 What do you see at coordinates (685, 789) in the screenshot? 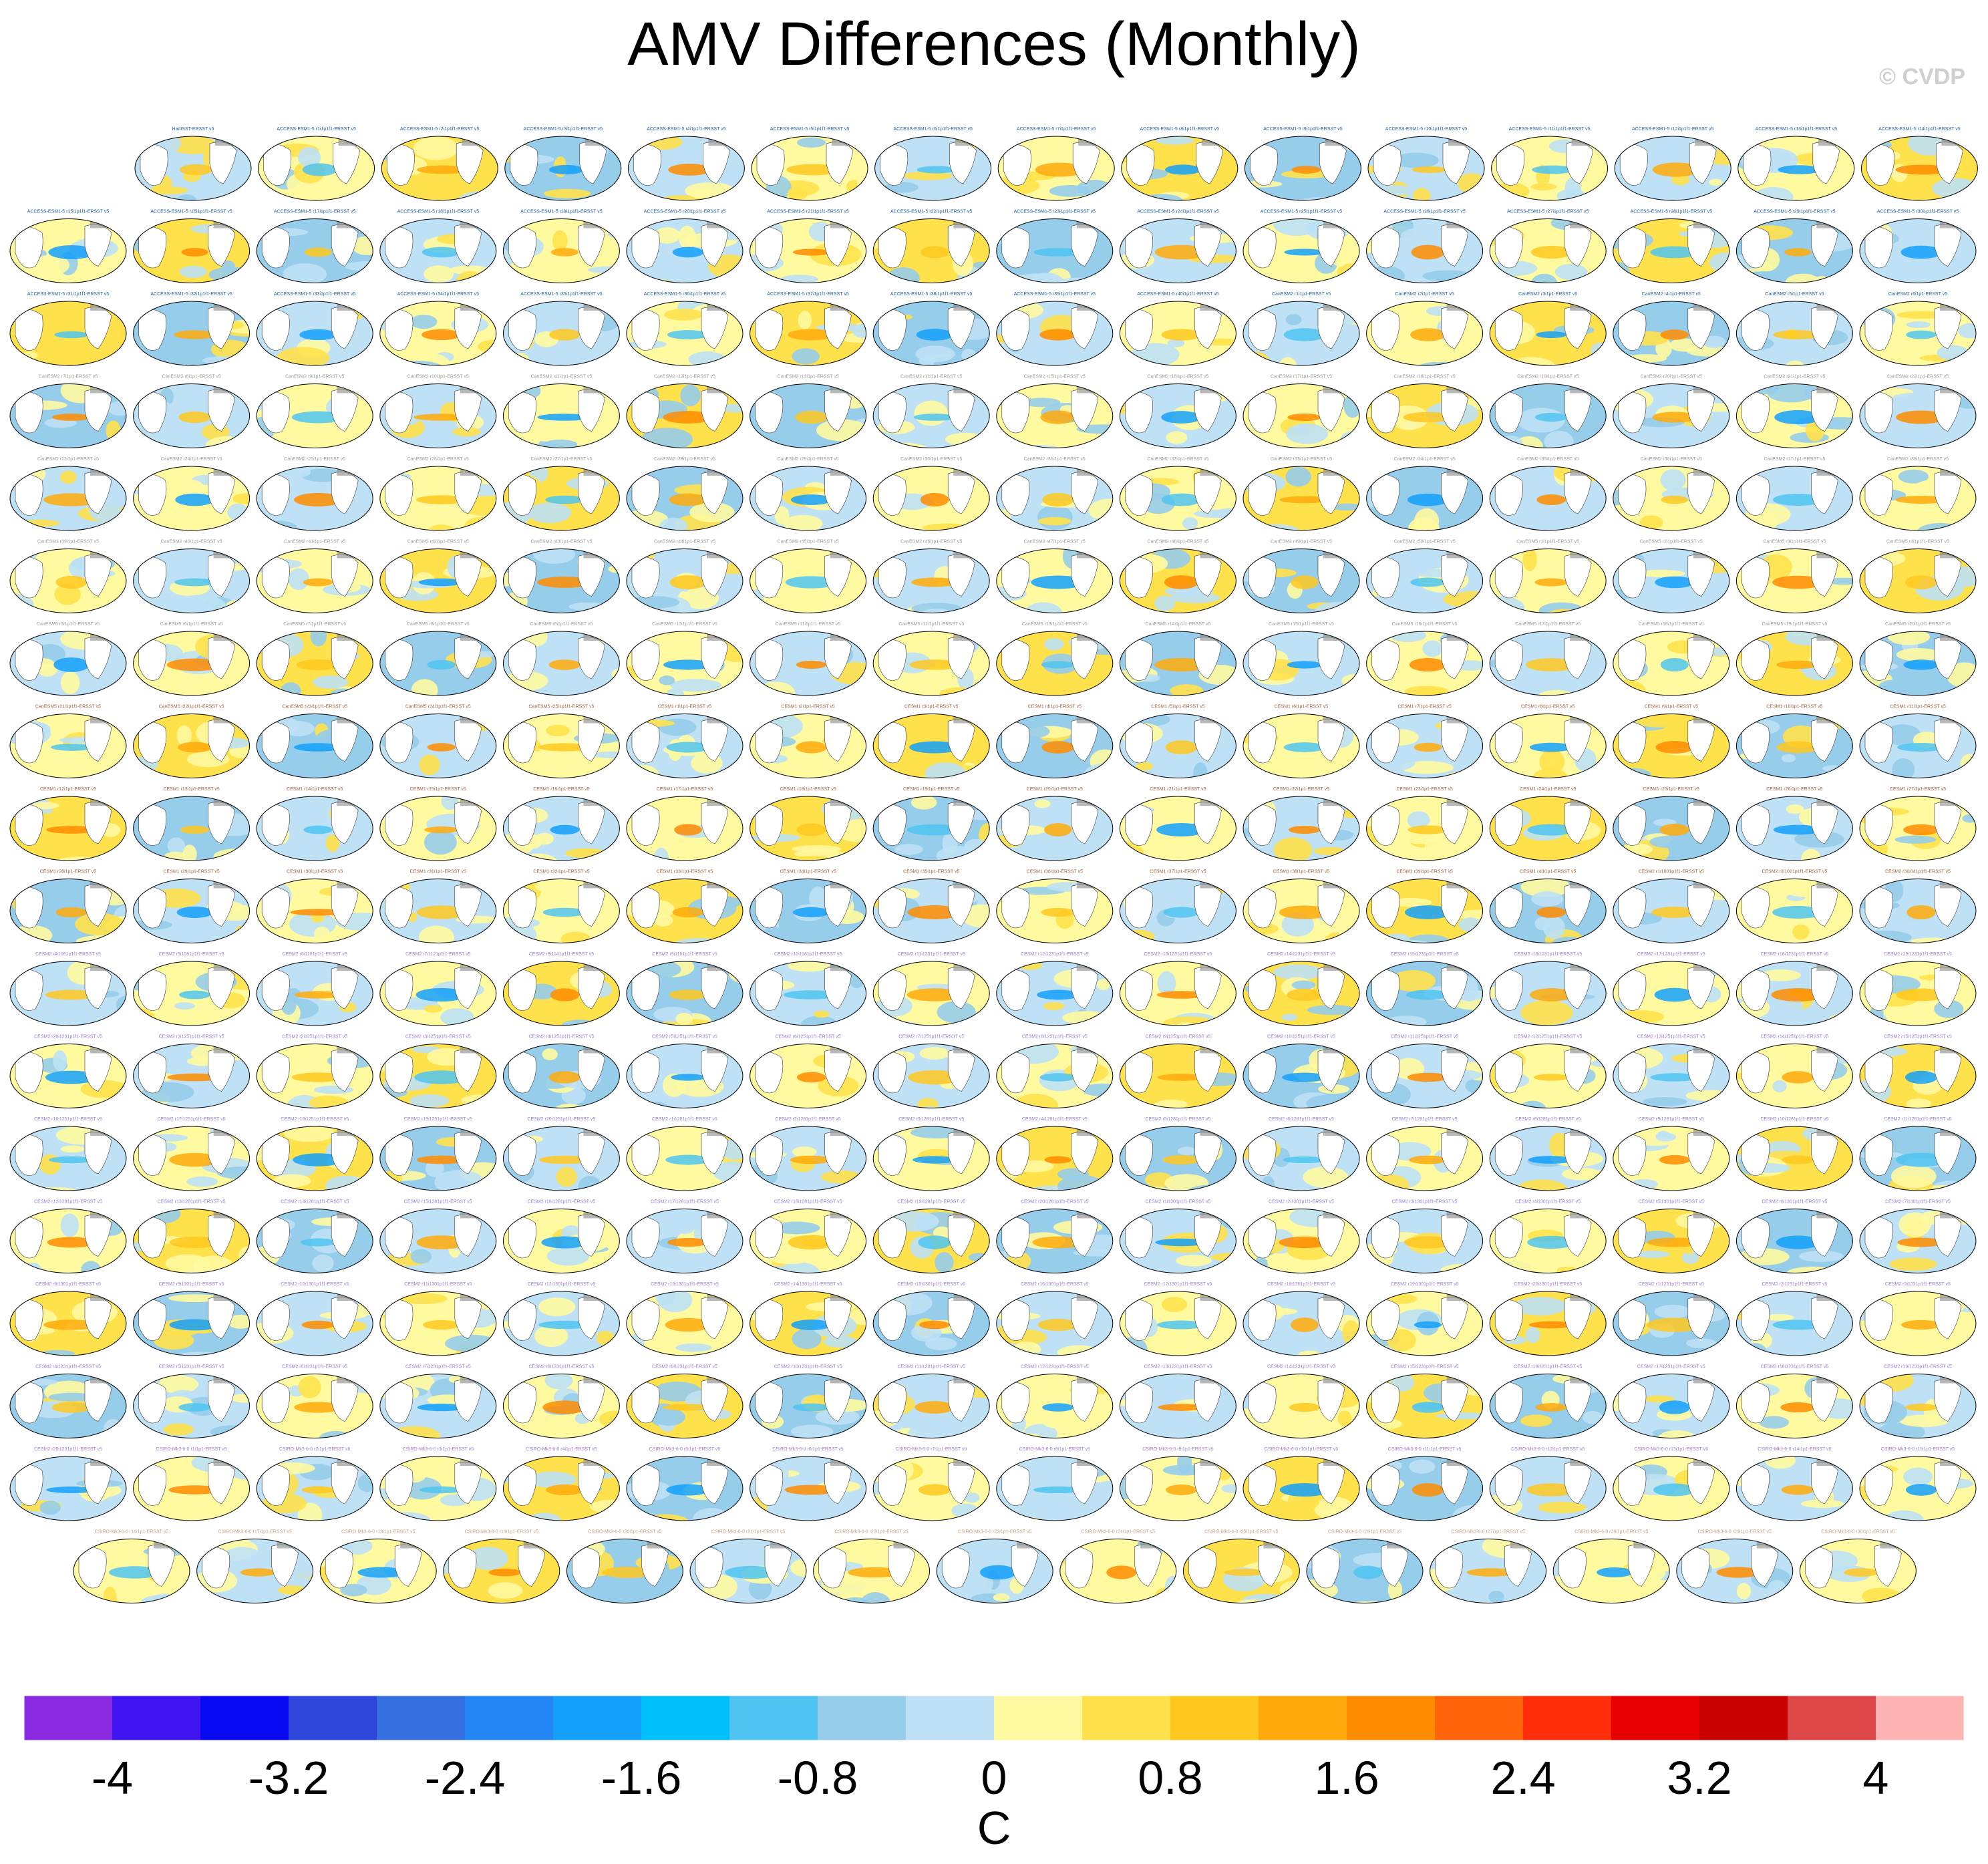
I see `panel-label: CESM1 r17i1p1-ERSST v5` at bounding box center [685, 789].